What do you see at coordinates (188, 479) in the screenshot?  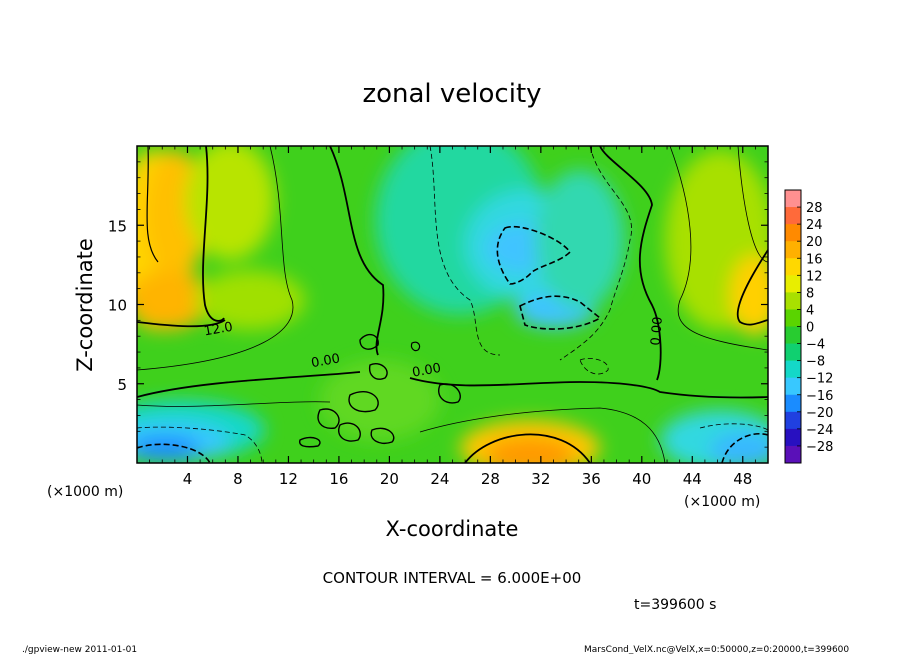 I see `x-tick-label: 4` at bounding box center [188, 479].